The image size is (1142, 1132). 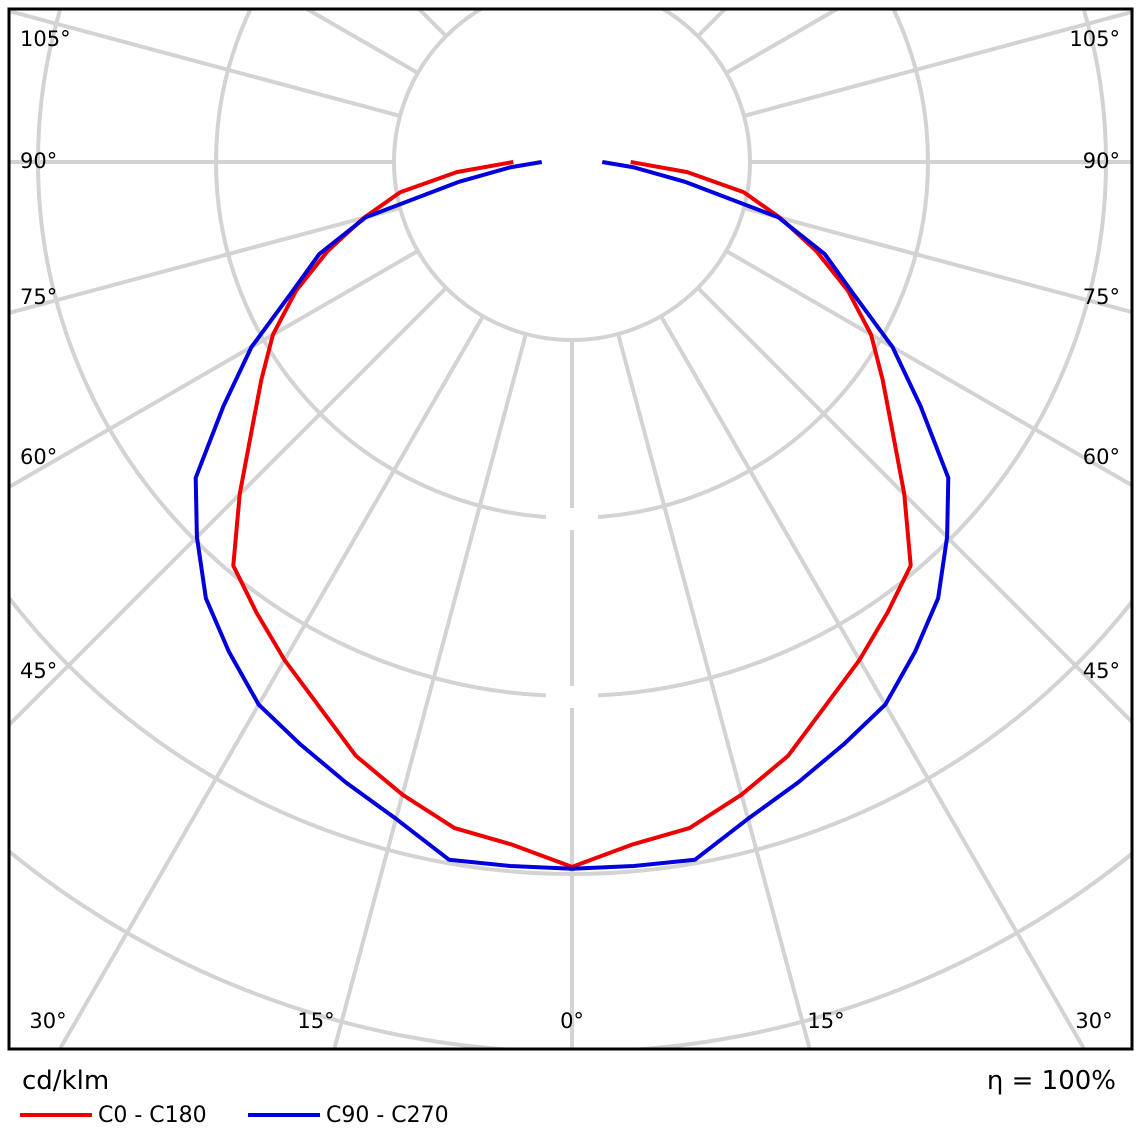 I want to click on legend-label: C0 - C180, so click(x=152, y=1115).